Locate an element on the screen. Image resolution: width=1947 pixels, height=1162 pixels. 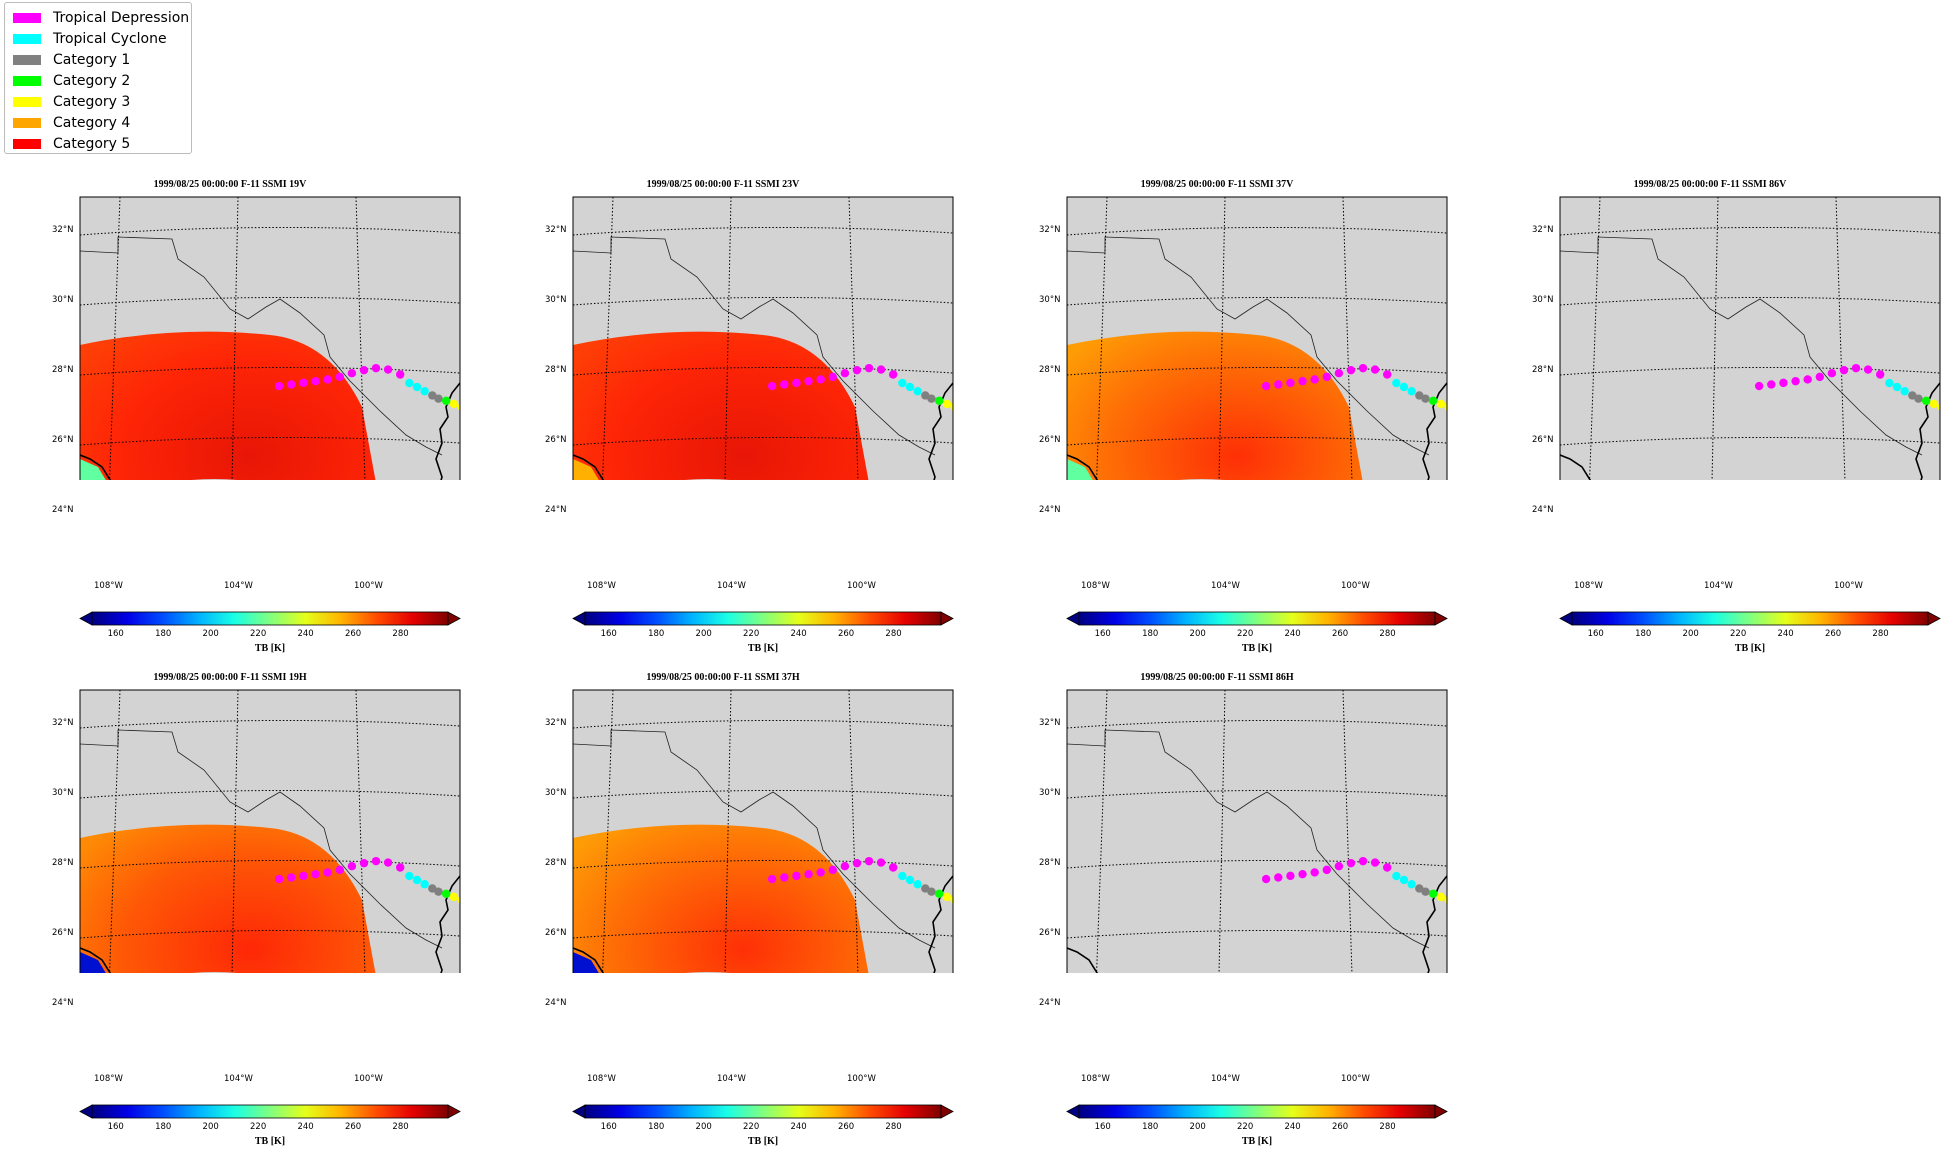
legend-label: Category 3 is located at coordinates (92, 102).